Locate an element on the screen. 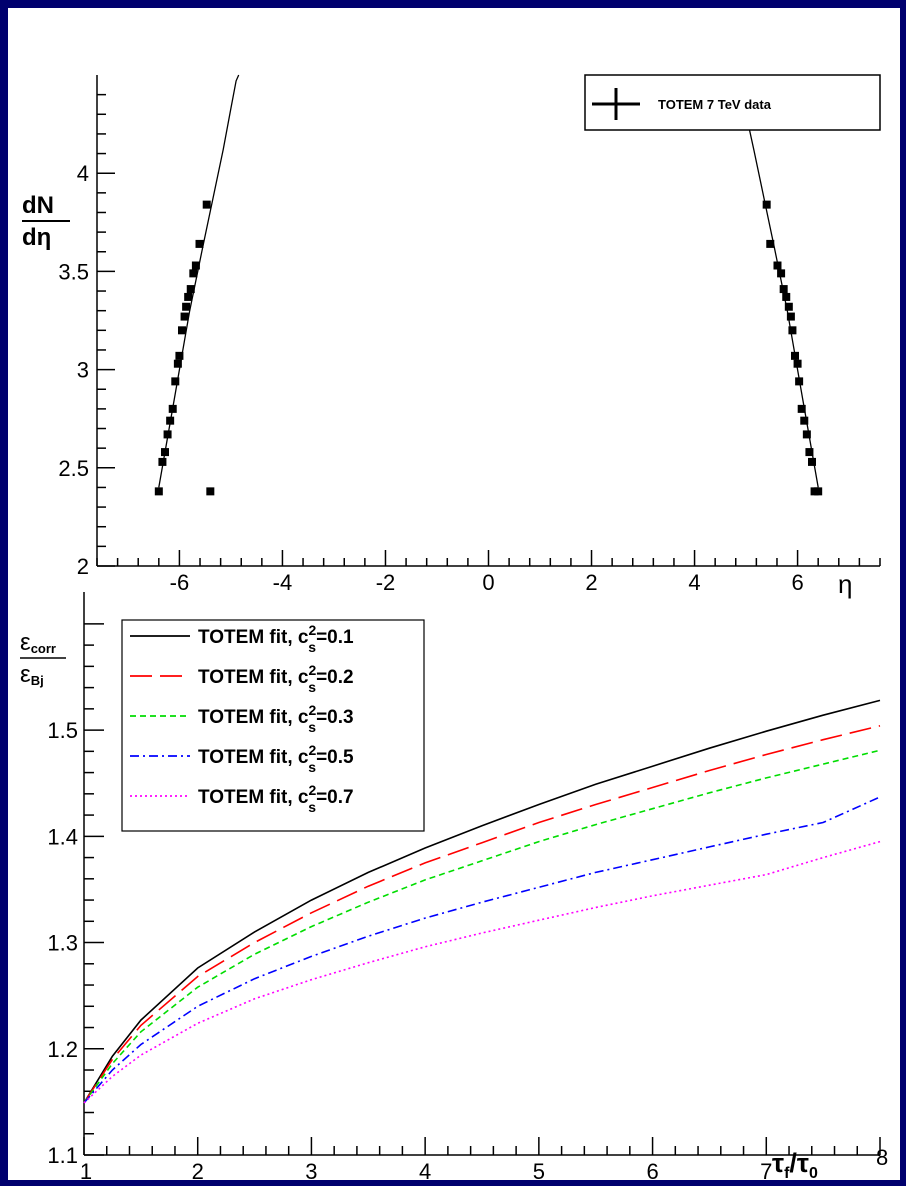  x-tick-label: 1 is located at coordinates (86, 1171).